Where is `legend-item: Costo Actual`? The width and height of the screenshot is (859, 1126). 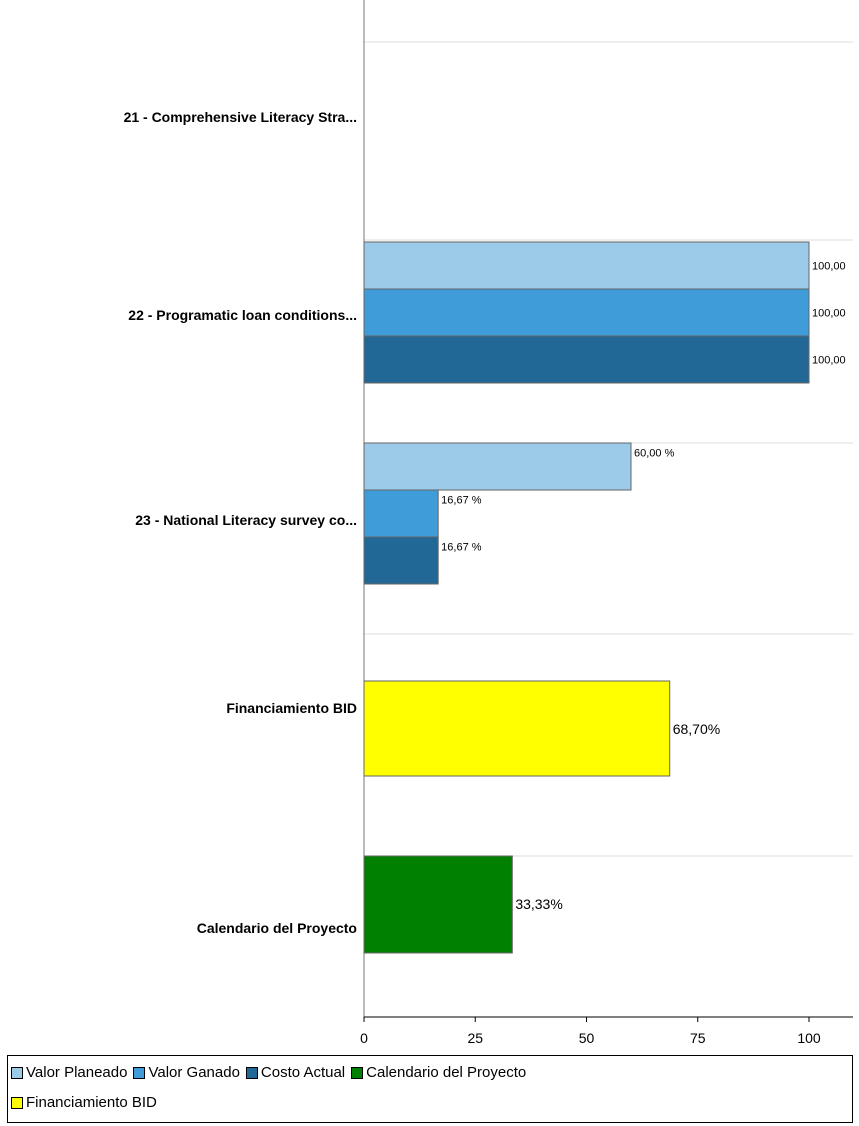
legend-item: Costo Actual is located at coordinates (295, 1072).